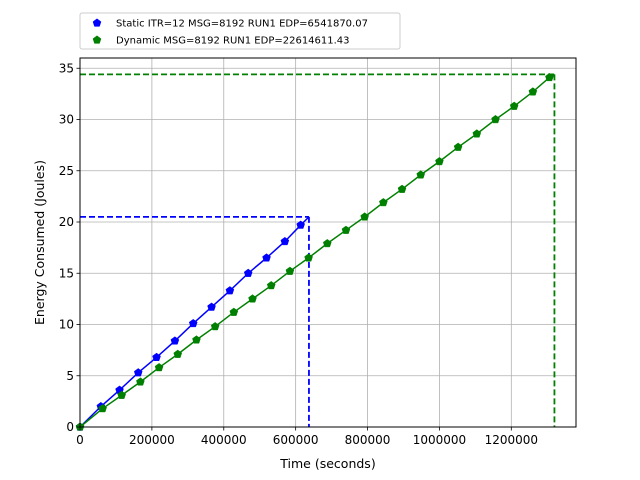 The height and width of the screenshot is (480, 640). What do you see at coordinates (66, 171) in the screenshot?
I see `y-tick-label: 25` at bounding box center [66, 171].